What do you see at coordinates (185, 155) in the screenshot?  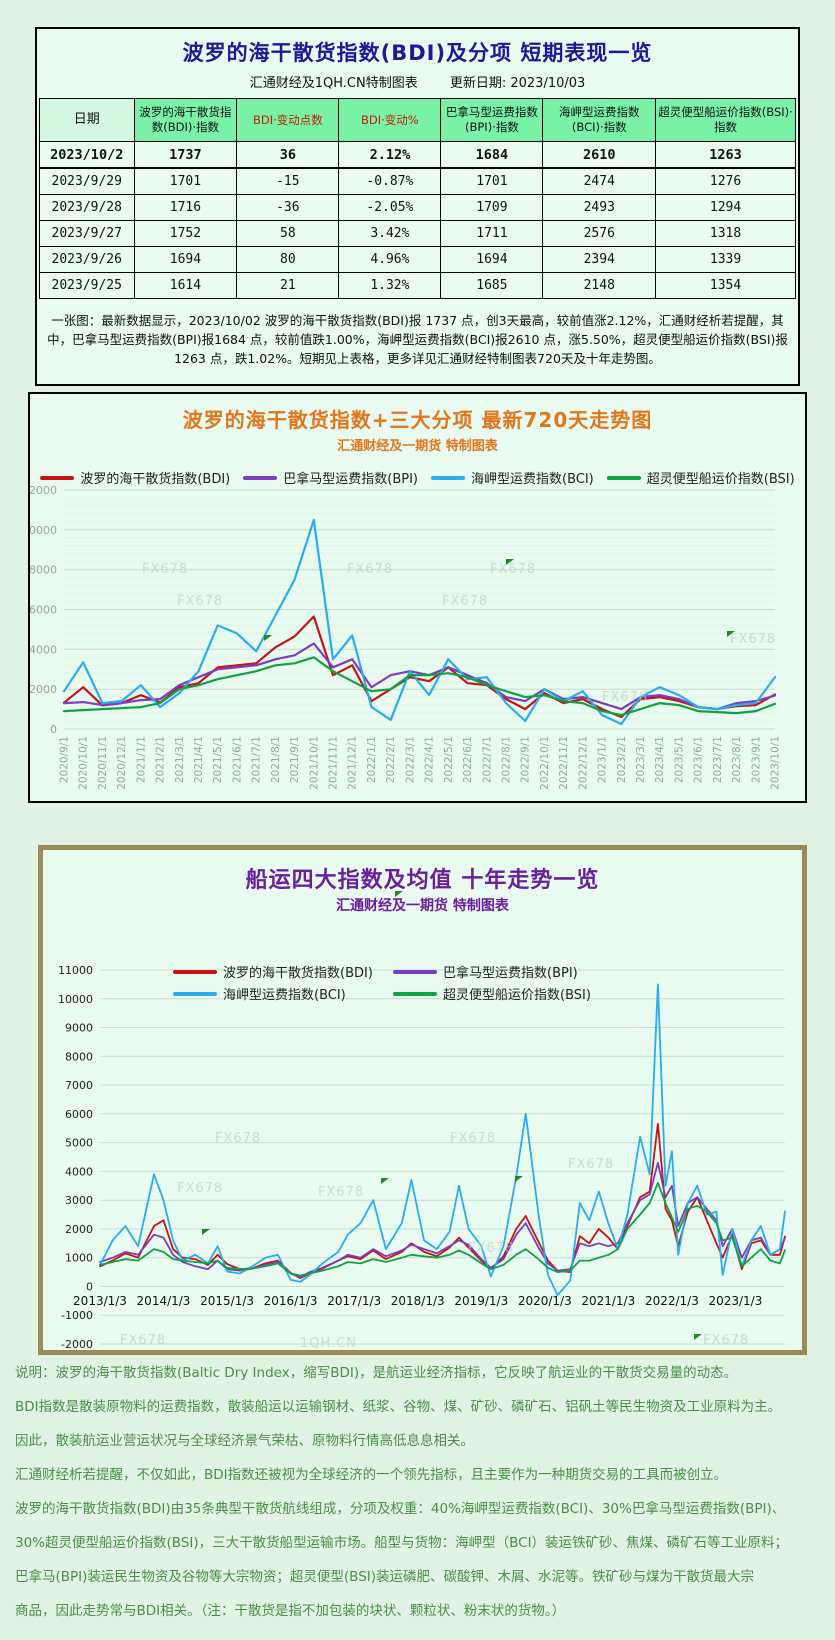 I see `table-cell: 1737` at bounding box center [185, 155].